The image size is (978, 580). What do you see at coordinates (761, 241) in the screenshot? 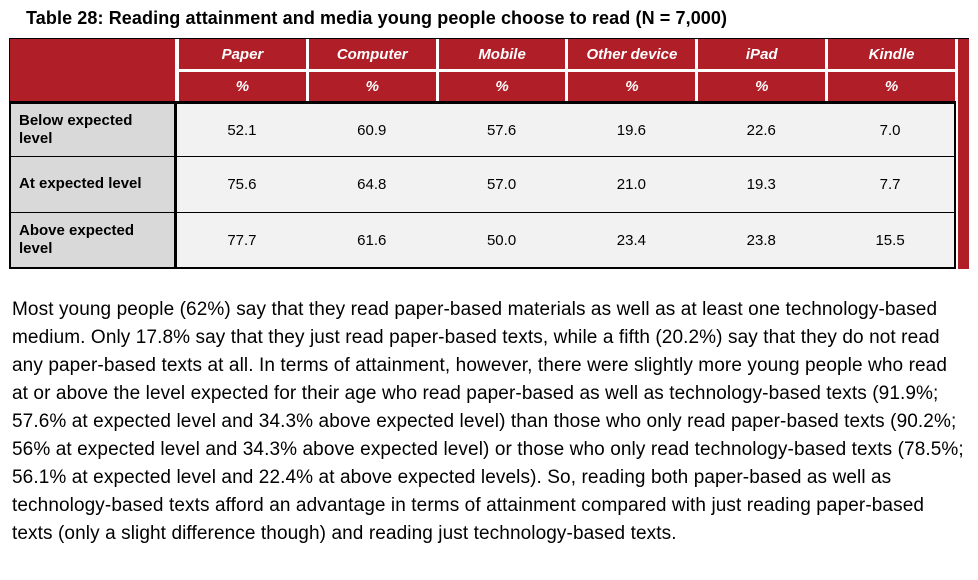
I see `cell-above-ipad: 23.8` at bounding box center [761, 241].